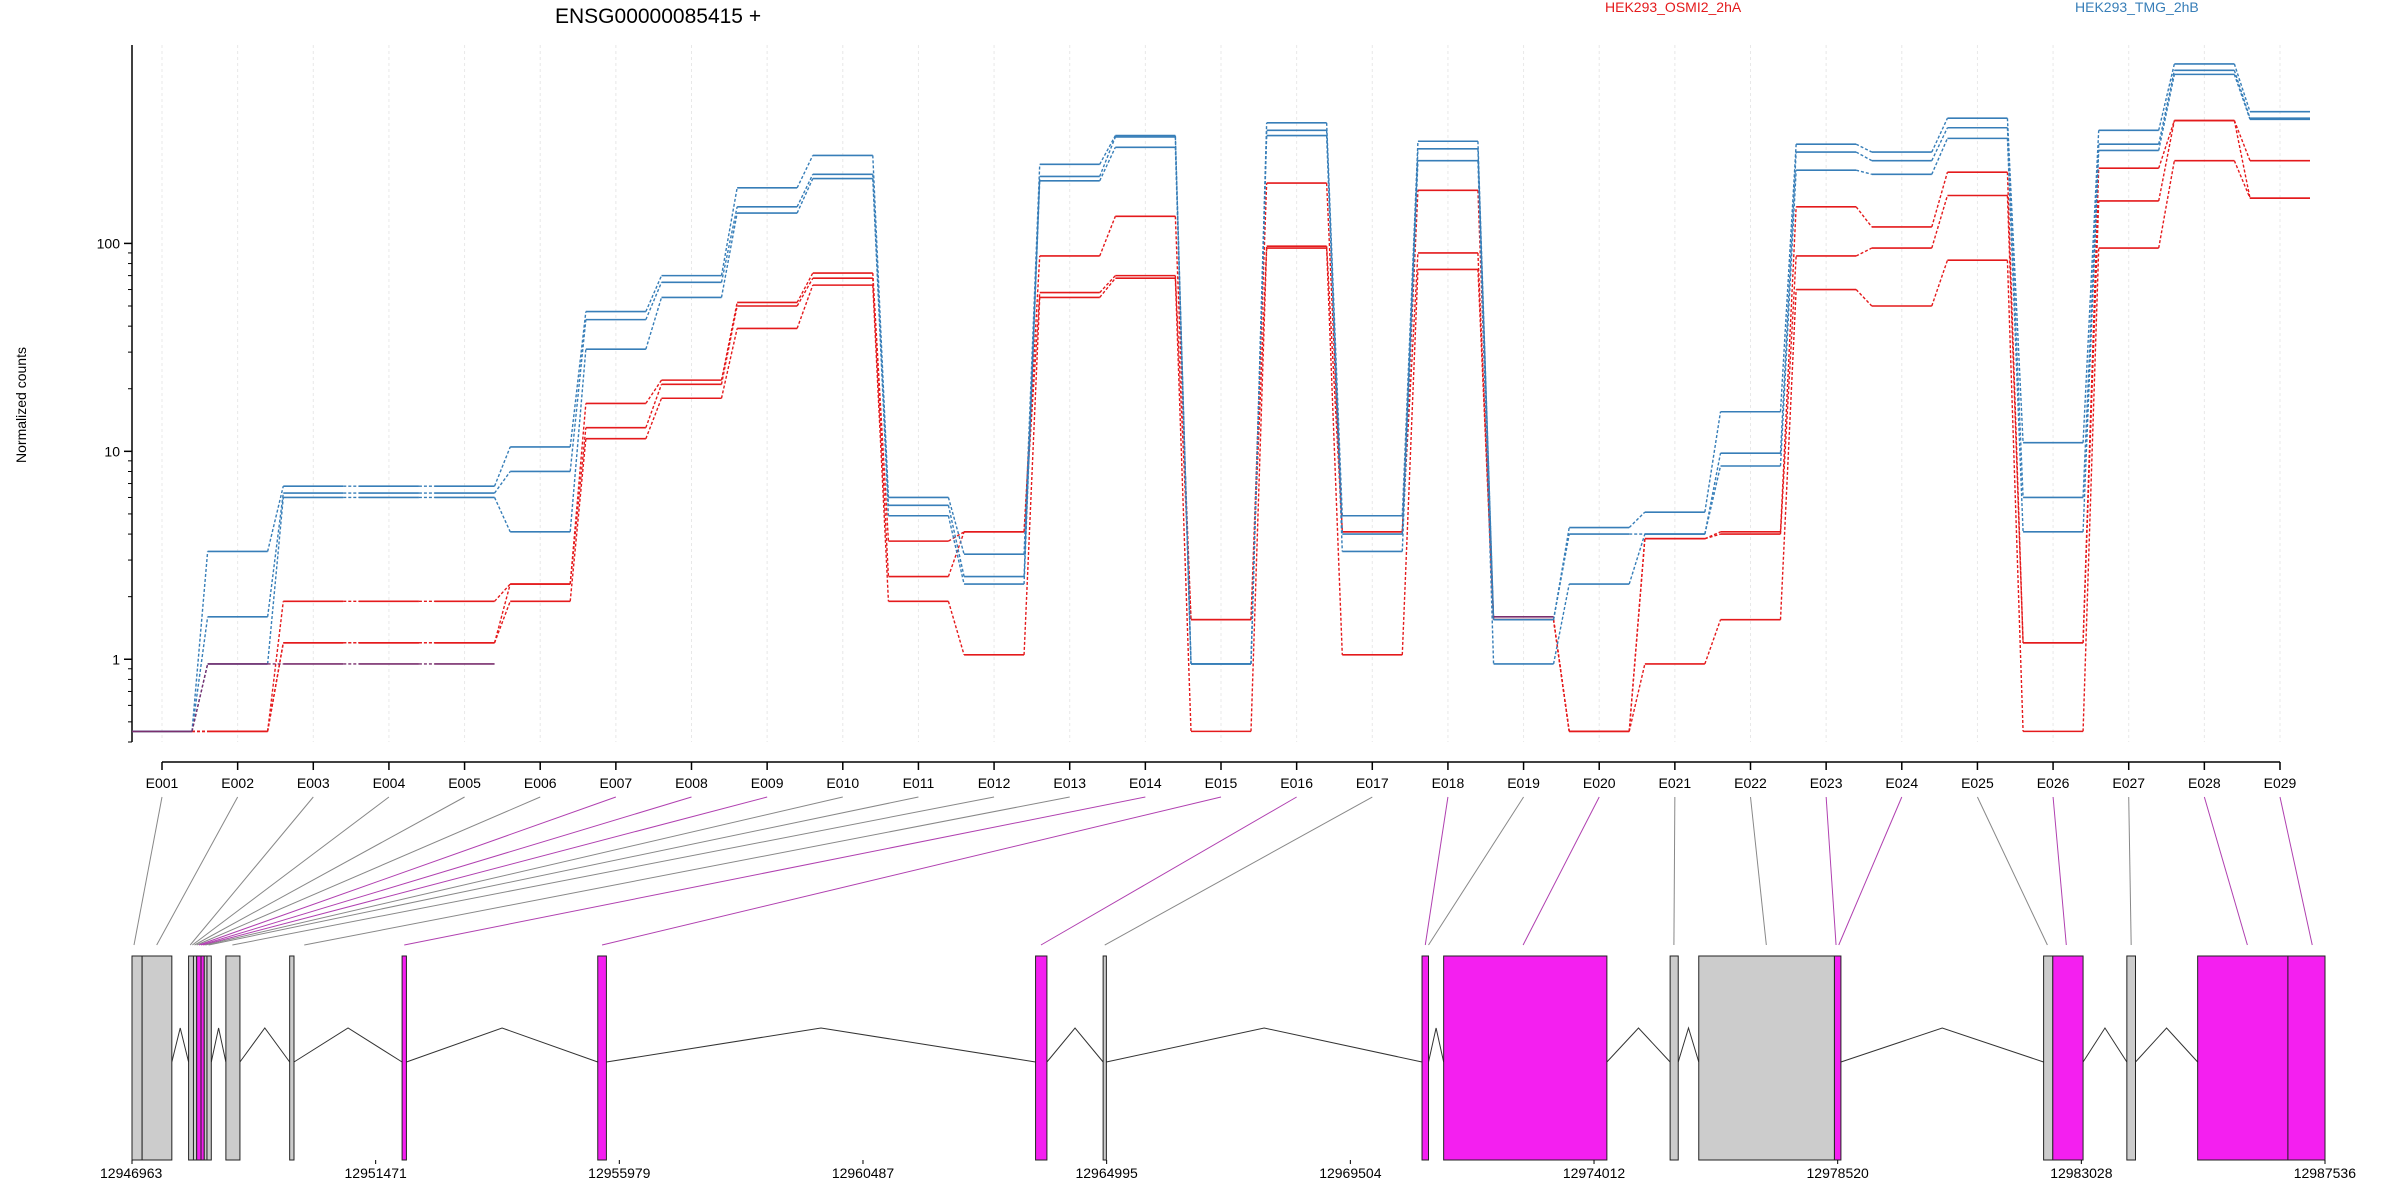 The image size is (2400, 1200). What do you see at coordinates (1599, 783) in the screenshot?
I see `x-tick-label: E020` at bounding box center [1599, 783].